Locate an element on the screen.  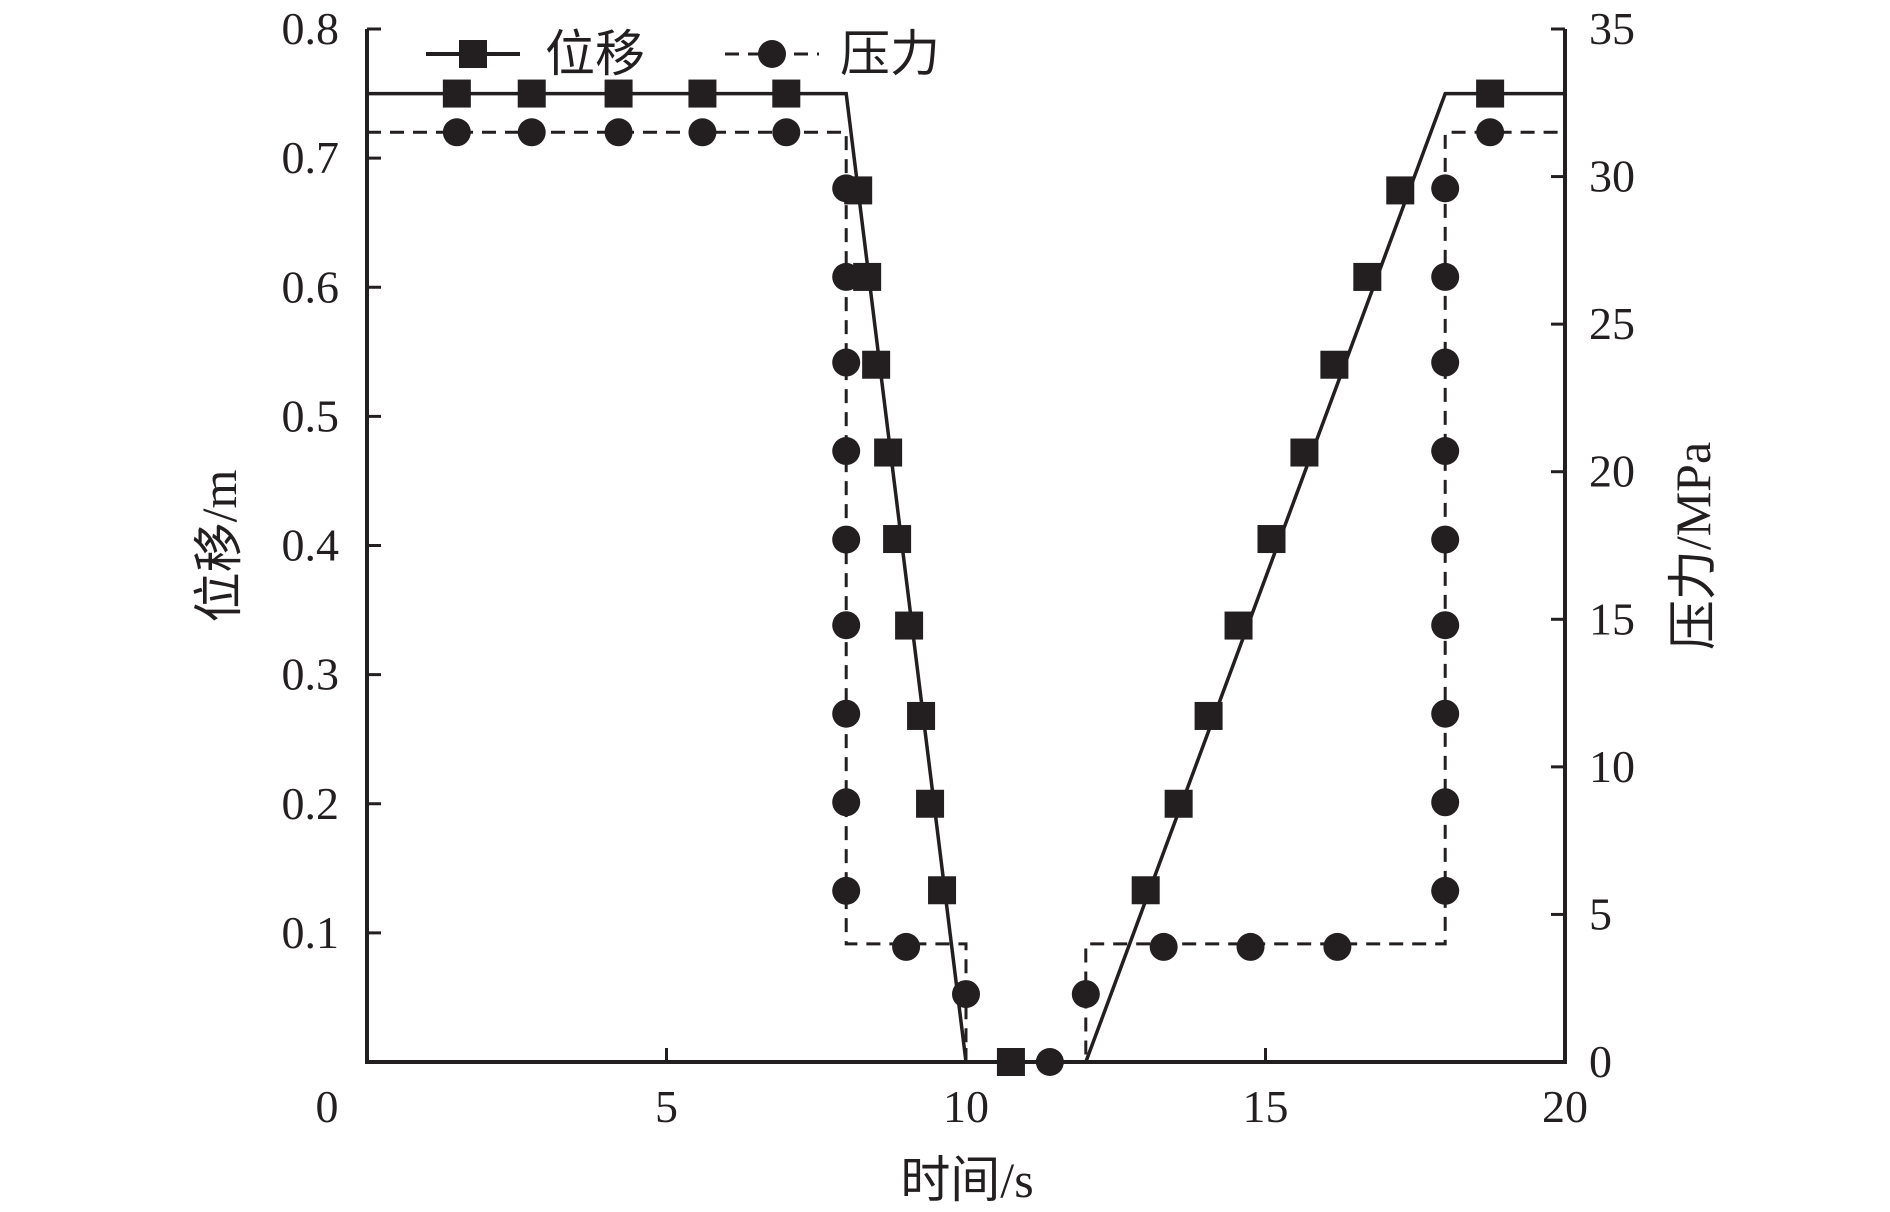
x-tick-label-4: 20 is located at coordinates (1565, 1106).